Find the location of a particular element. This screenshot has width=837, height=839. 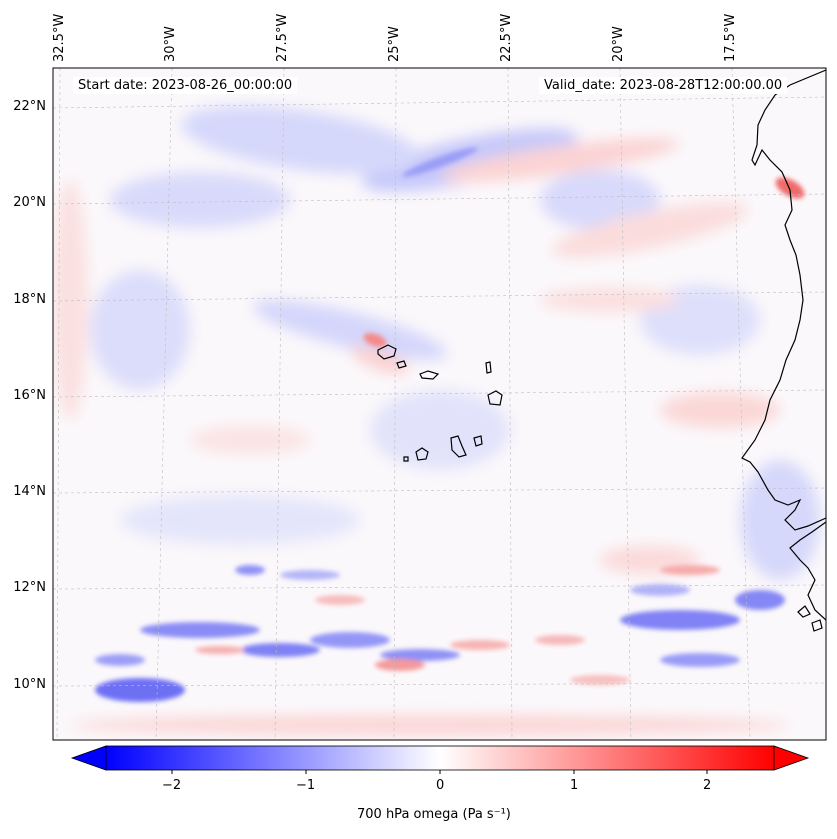

valid-date-label: Valid_date: 2023-08-28T12:00:00.00 is located at coordinates (663, 85).